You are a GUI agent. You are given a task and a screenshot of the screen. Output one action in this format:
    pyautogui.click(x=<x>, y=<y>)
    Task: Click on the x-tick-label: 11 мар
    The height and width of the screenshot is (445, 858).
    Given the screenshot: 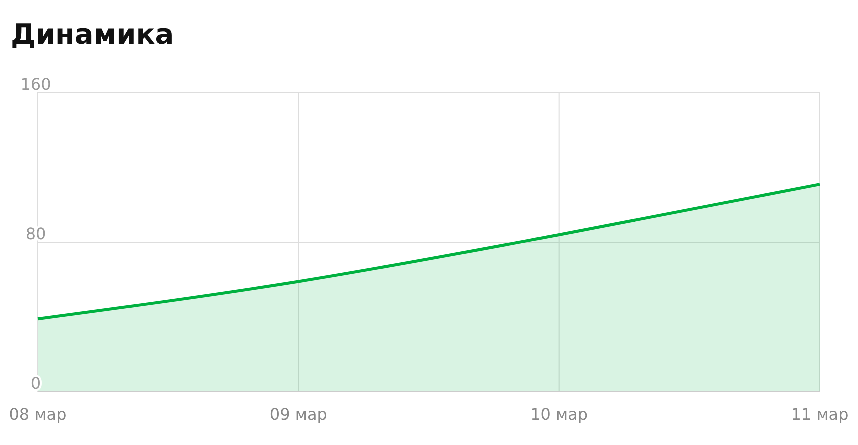 What is the action you would take?
    pyautogui.click(x=820, y=414)
    